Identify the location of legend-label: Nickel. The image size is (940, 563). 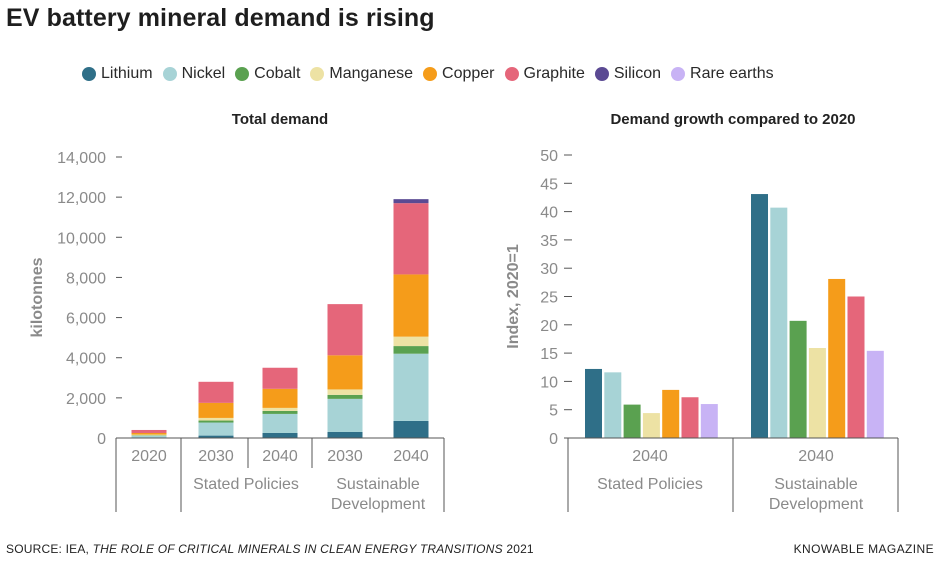
(203, 73).